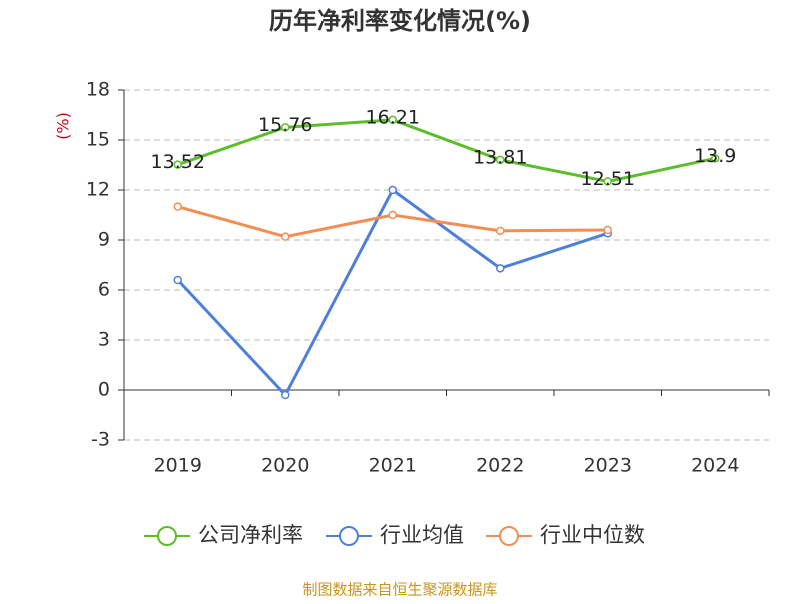  Describe the element at coordinates (592, 535) in the screenshot. I see `legend-label: 行业中位数` at that location.